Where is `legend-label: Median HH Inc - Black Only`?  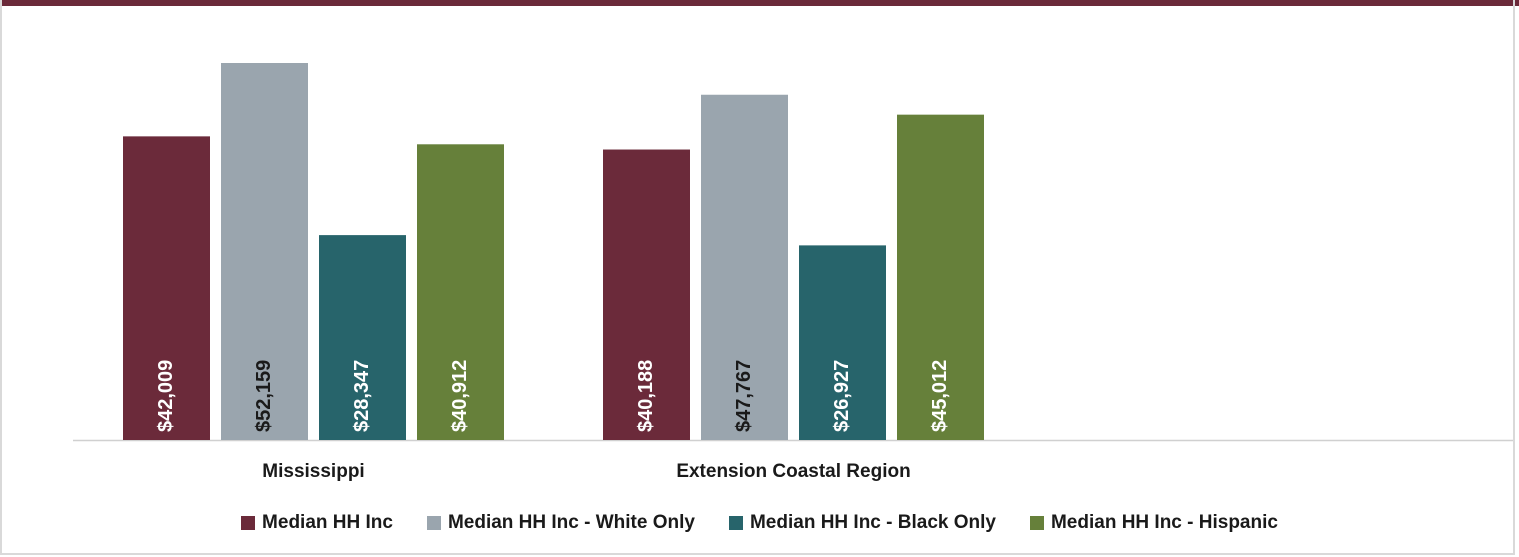
legend-label: Median HH Inc - Black Only is located at coordinates (872, 522).